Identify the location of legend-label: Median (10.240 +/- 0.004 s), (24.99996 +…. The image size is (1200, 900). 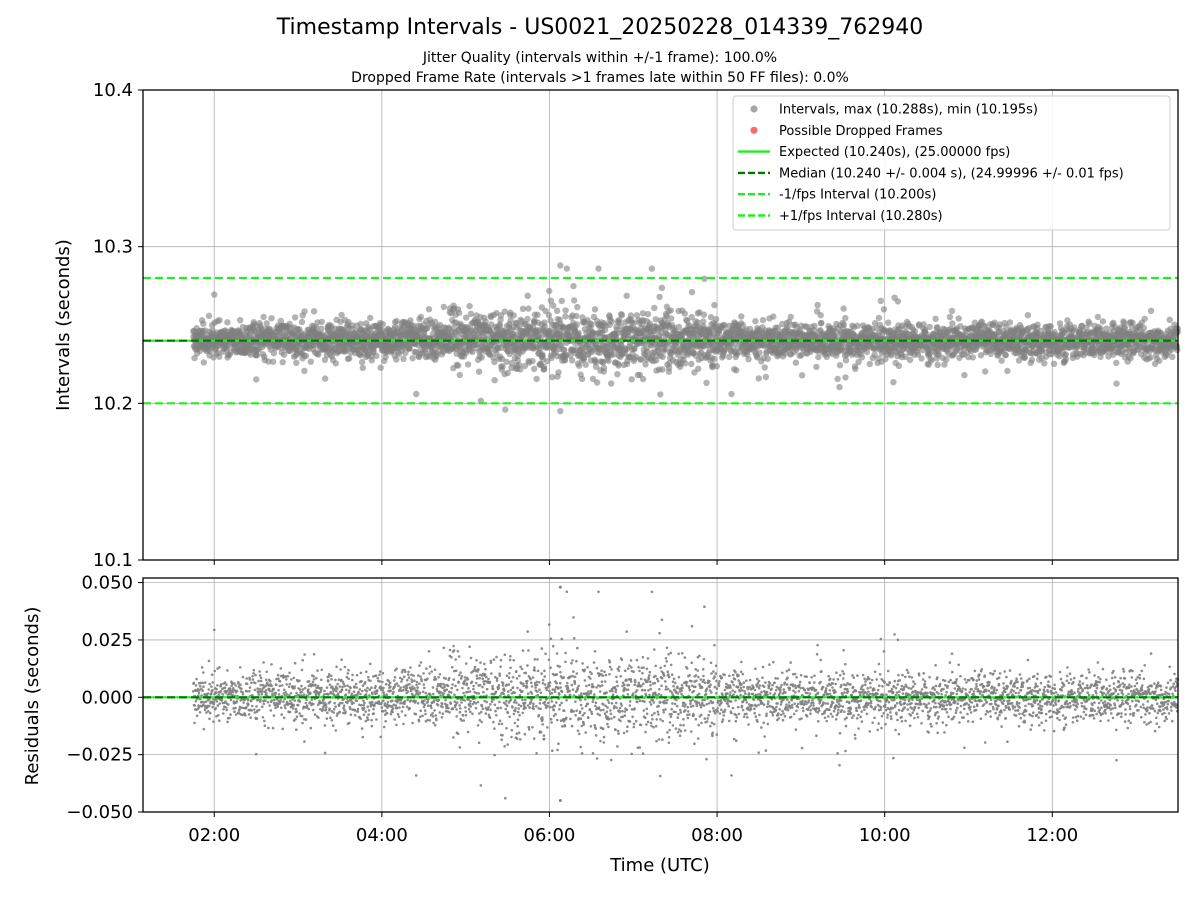
(951, 173).